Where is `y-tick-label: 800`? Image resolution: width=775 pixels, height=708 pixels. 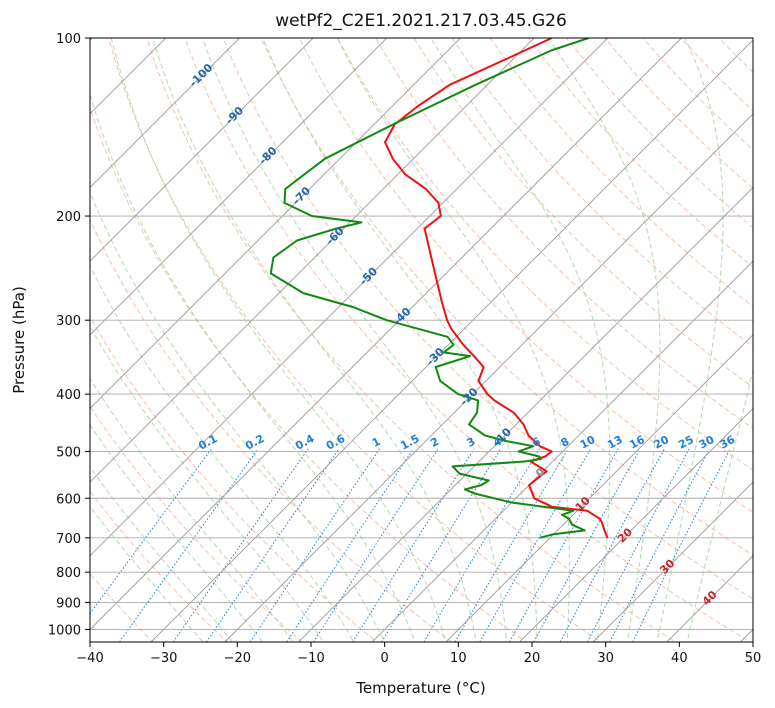 y-tick-label: 800 is located at coordinates (68, 573).